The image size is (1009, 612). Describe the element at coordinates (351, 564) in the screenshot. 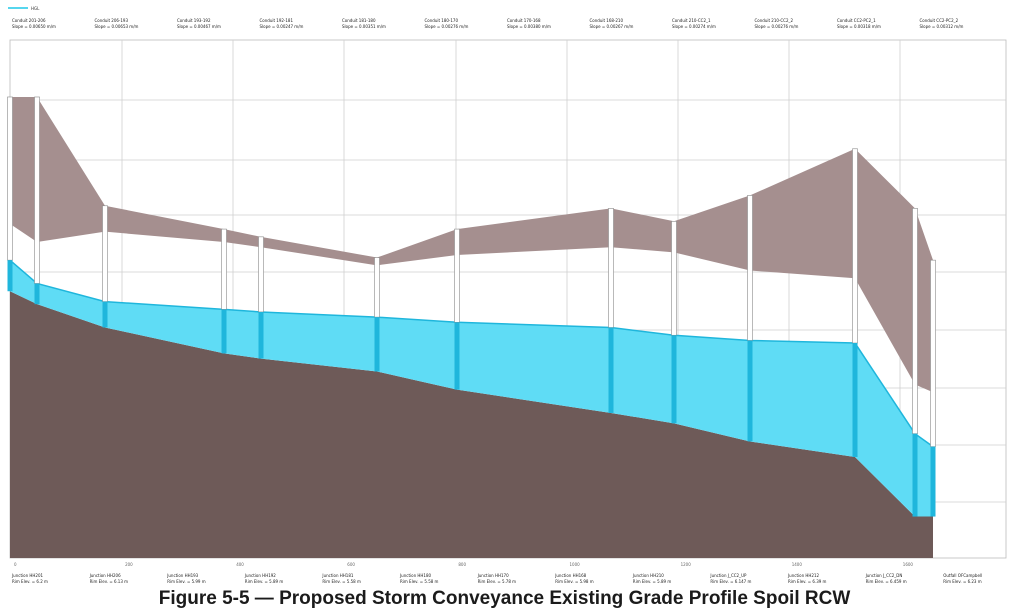

I see `x-tick-label-3: 600` at that location.